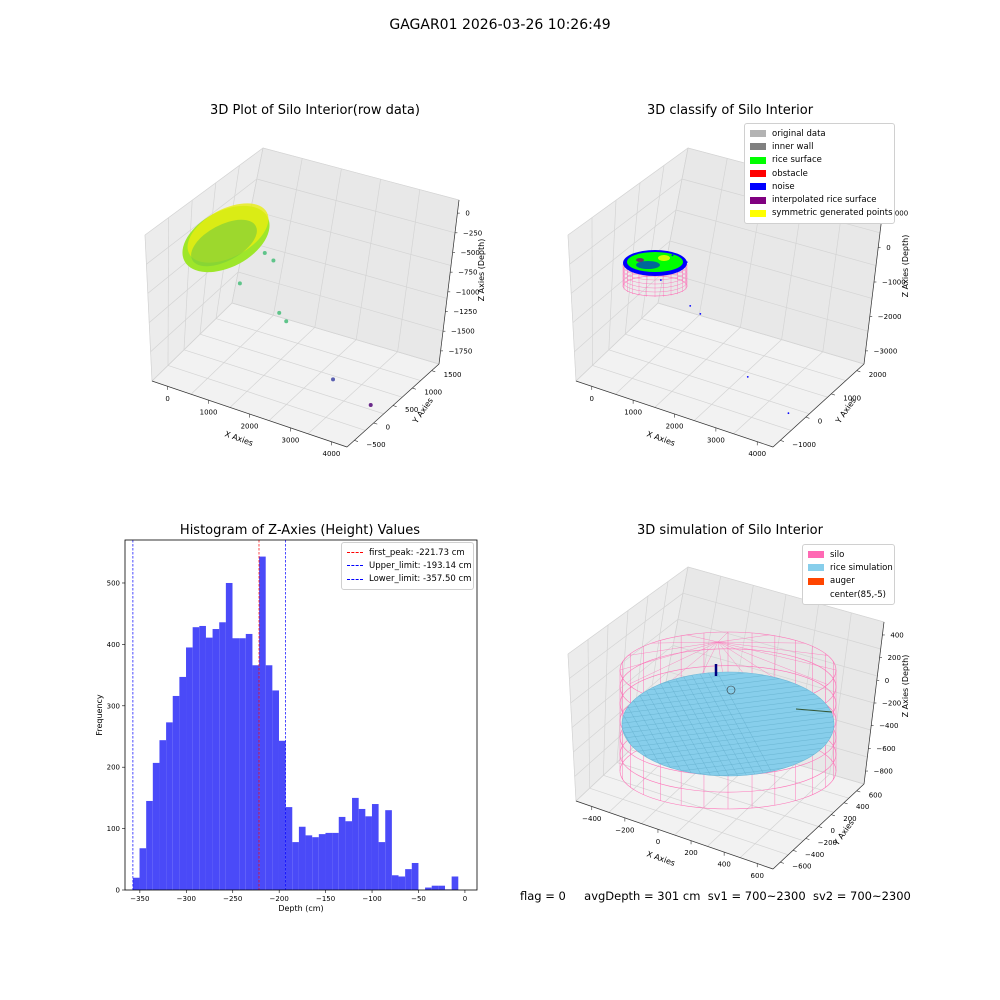 The width and height of the screenshot is (1000, 1000). I want to click on plot1-z-tick-label: −1750, so click(461, 351).